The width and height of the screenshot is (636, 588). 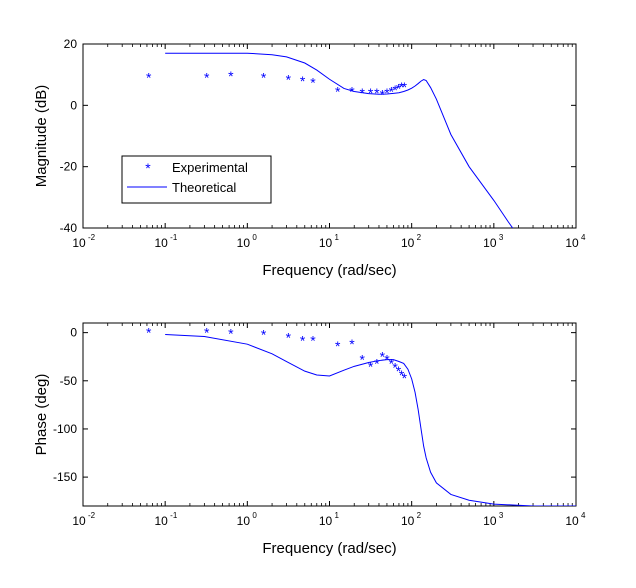 What do you see at coordinates (41, 136) in the screenshot?
I see `magnitude-y-axis-label: Magnitude (dB)` at bounding box center [41, 136].